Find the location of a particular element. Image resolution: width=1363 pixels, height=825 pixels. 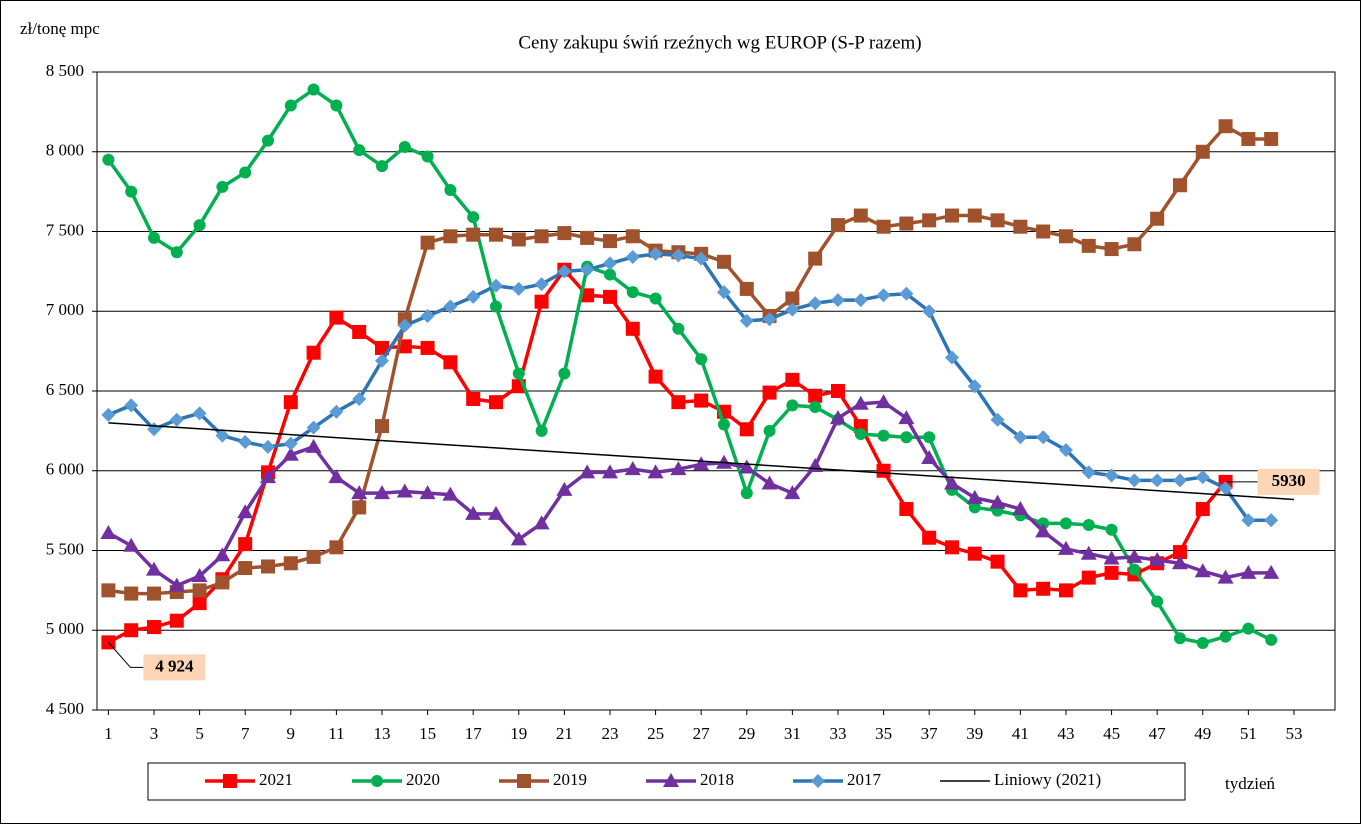

x-tick-label: 29 is located at coordinates (746, 733).